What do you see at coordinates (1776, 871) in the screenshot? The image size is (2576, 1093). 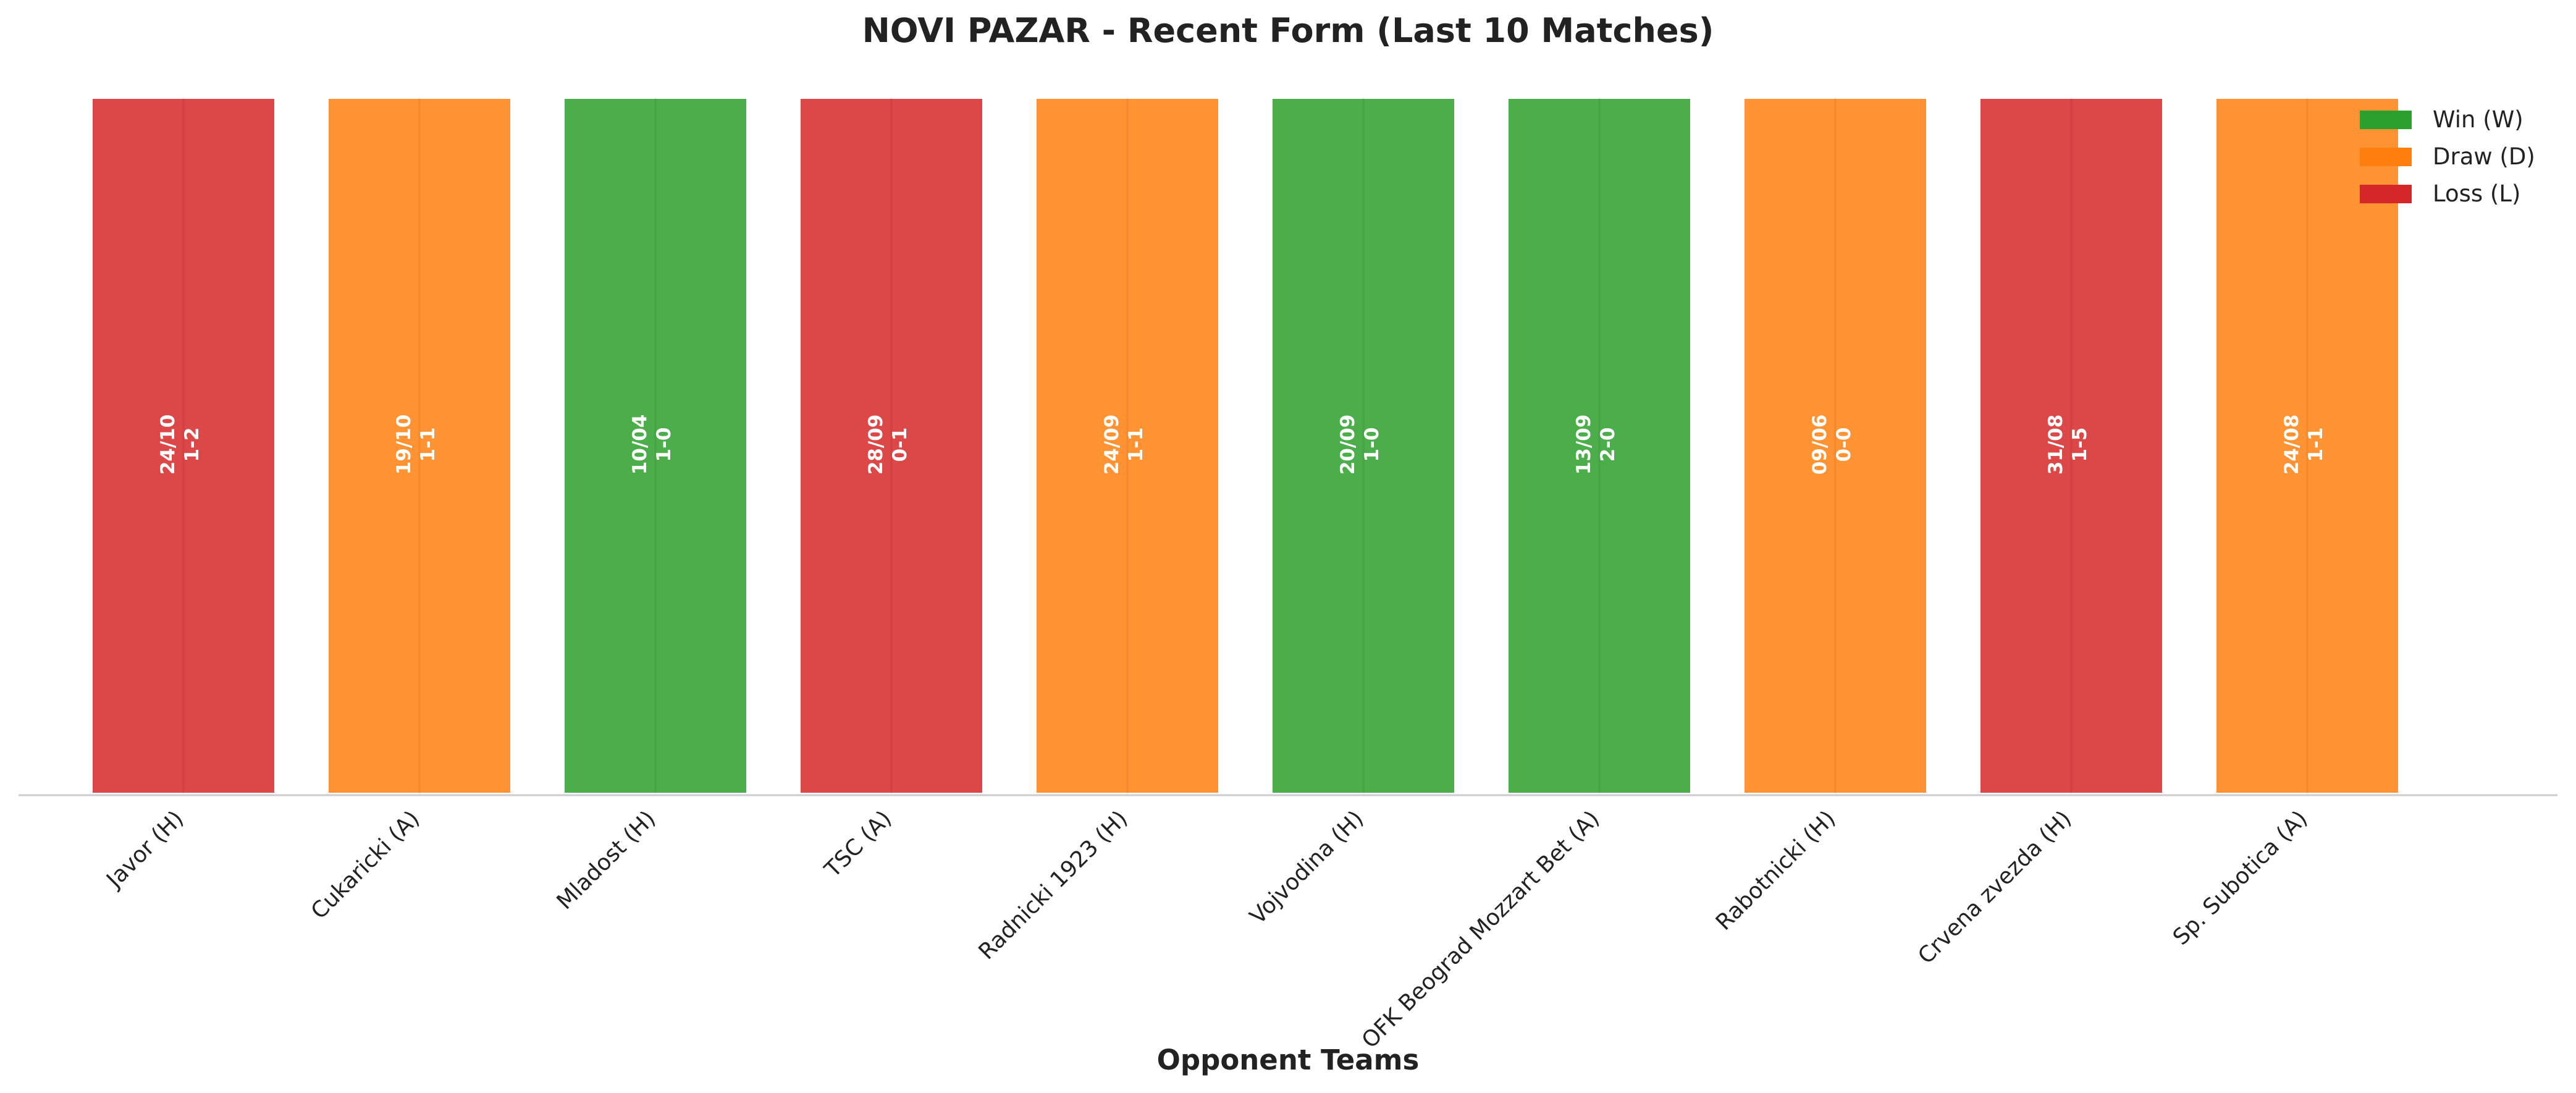 I see `x-tick-label: Rabotnicki (H)` at bounding box center [1776, 871].